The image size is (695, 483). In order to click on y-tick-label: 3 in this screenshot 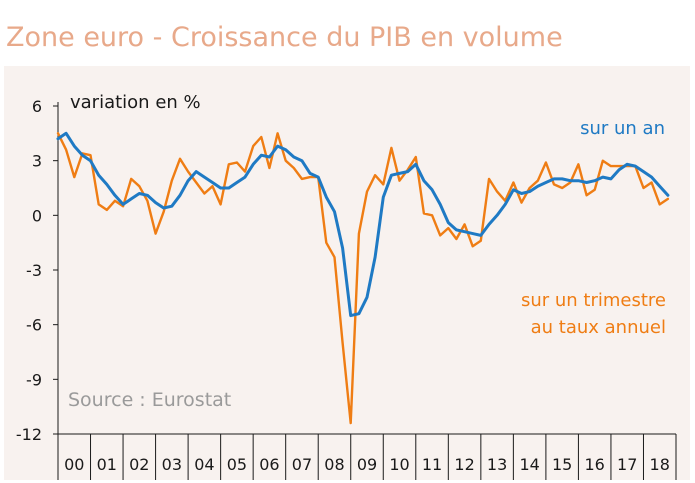, I will do `click(37, 161)`.